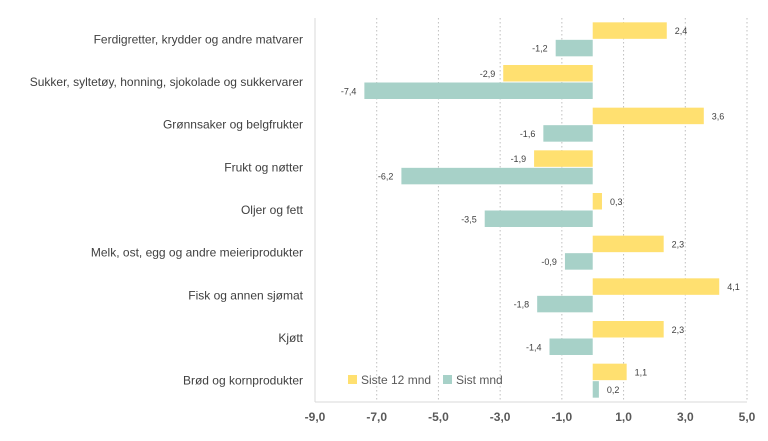  What do you see at coordinates (349, 91) in the screenshot?
I see `data-label-sist-mnd-sukker-syltetøy-honning-sjokolade-og-sukkervarer: -7,4` at bounding box center [349, 91].